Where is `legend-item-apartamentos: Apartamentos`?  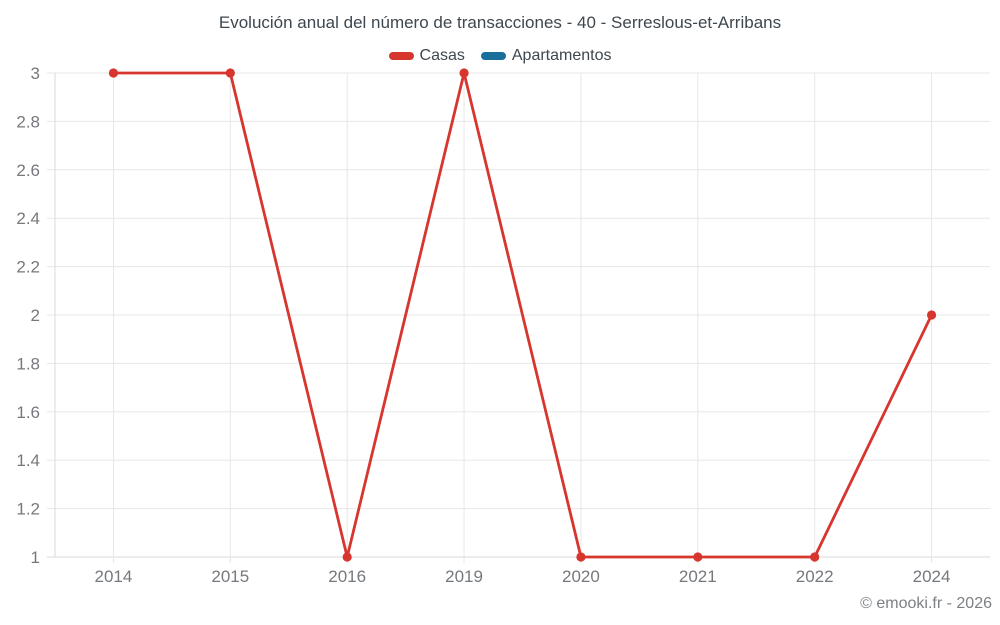
legend-item-apartamentos: Apartamentos is located at coordinates (546, 56).